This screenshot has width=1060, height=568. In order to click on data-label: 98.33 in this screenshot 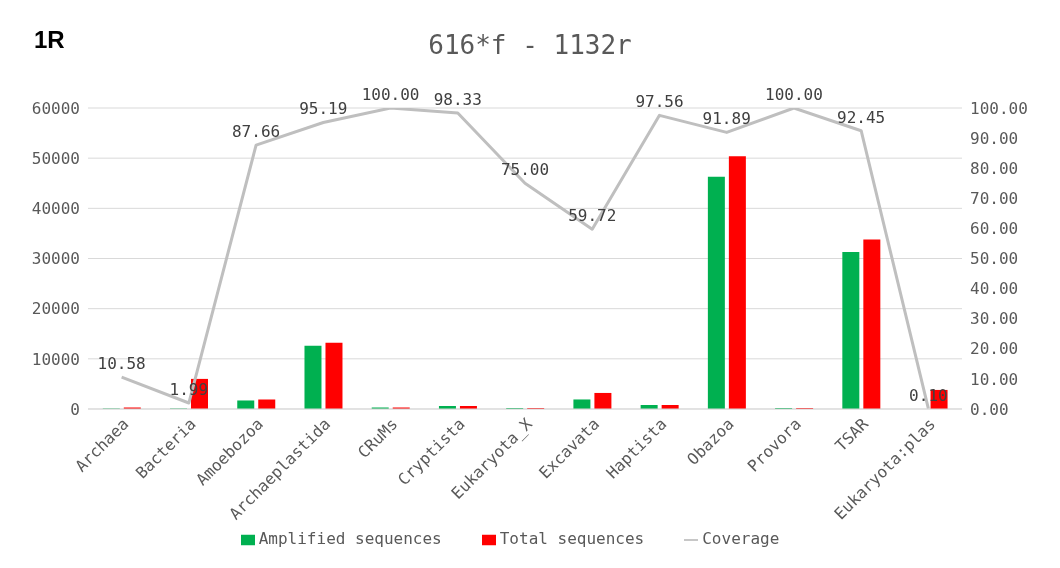, I will do `click(457, 100)`.